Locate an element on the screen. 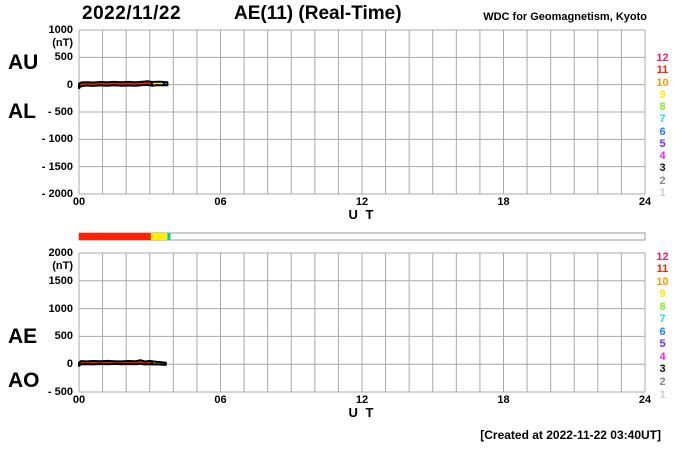  ytick-label: - 1500 is located at coordinates (57, 166).